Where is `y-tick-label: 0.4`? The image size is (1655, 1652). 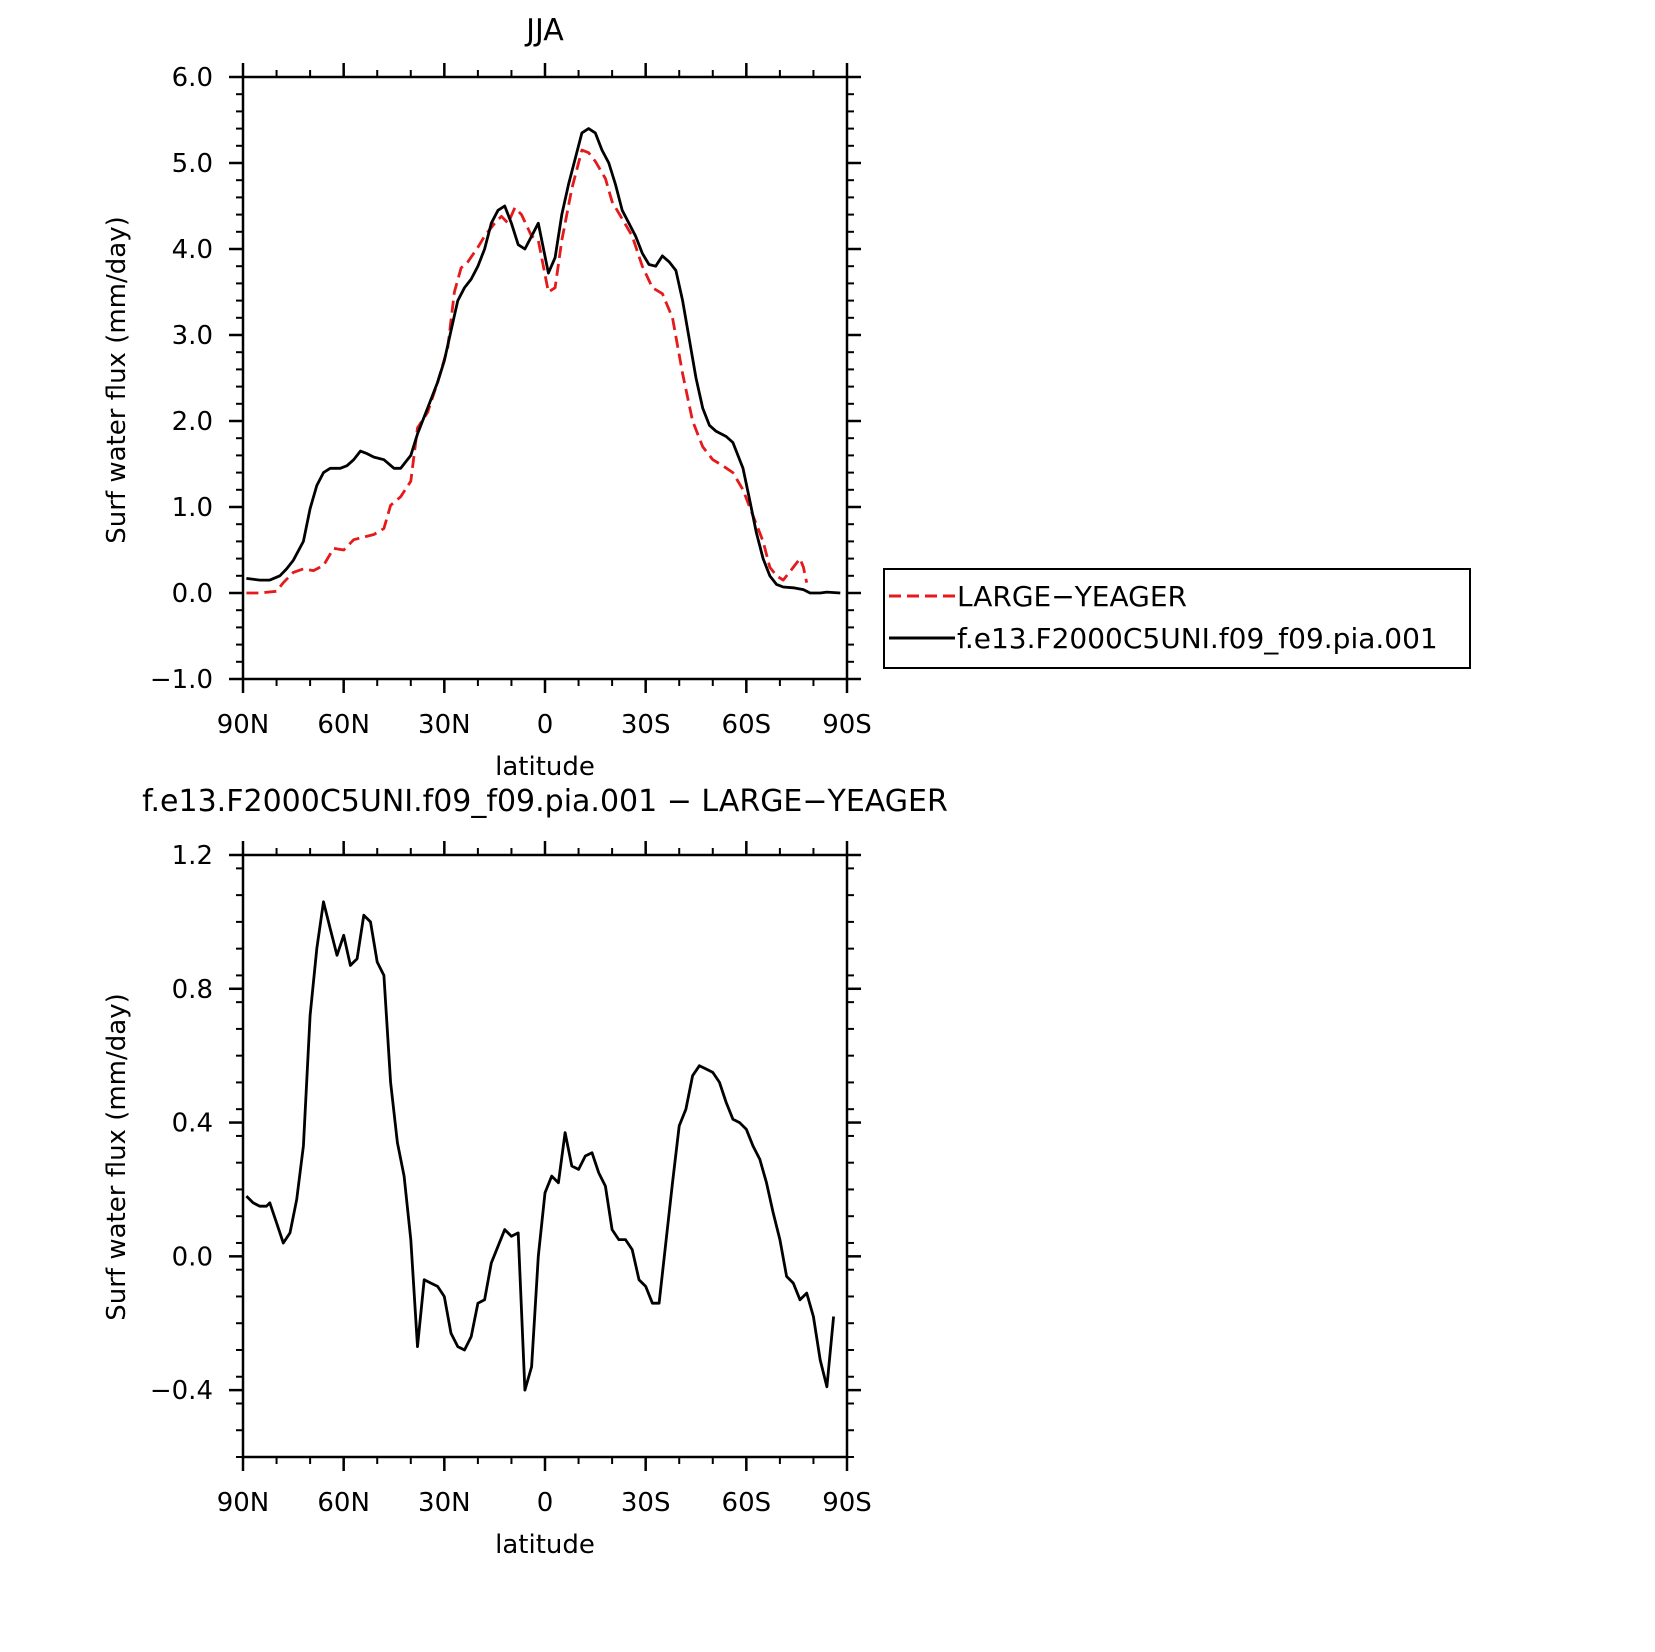 y-tick-label: 0.4 is located at coordinates (192, 1124).